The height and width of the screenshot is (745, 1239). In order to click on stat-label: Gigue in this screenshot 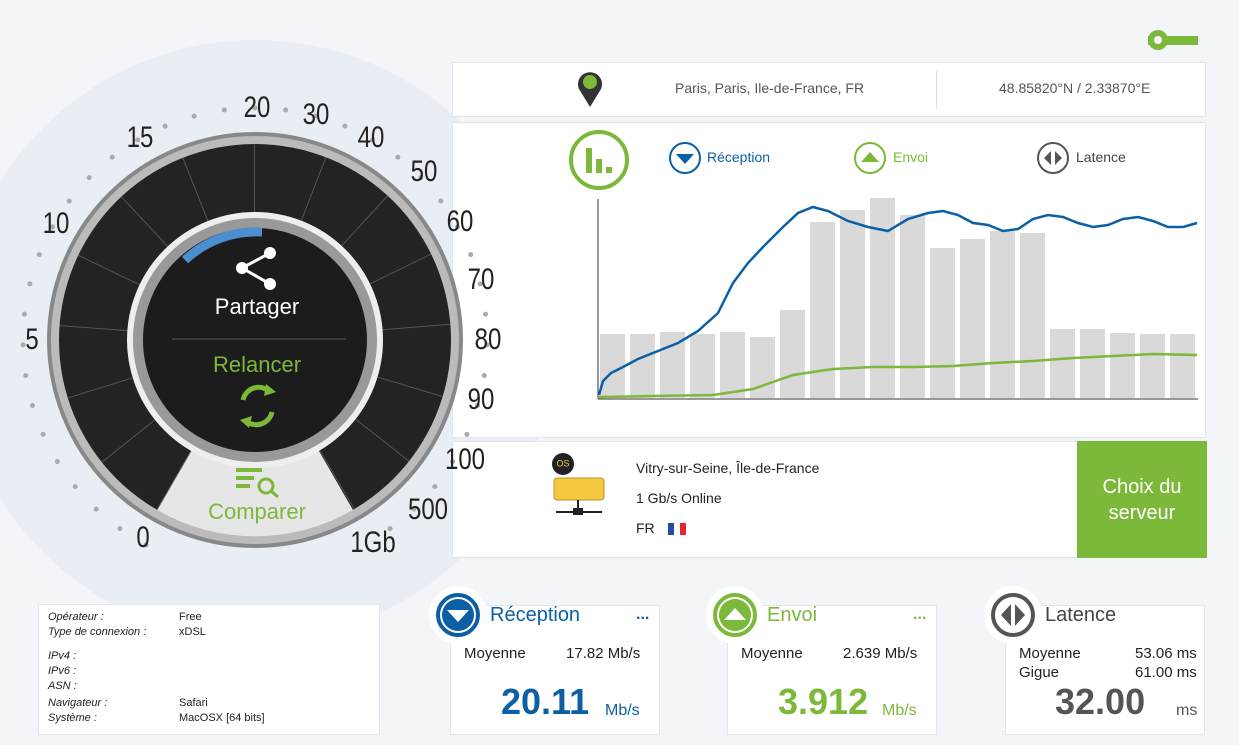, I will do `click(1039, 672)`.